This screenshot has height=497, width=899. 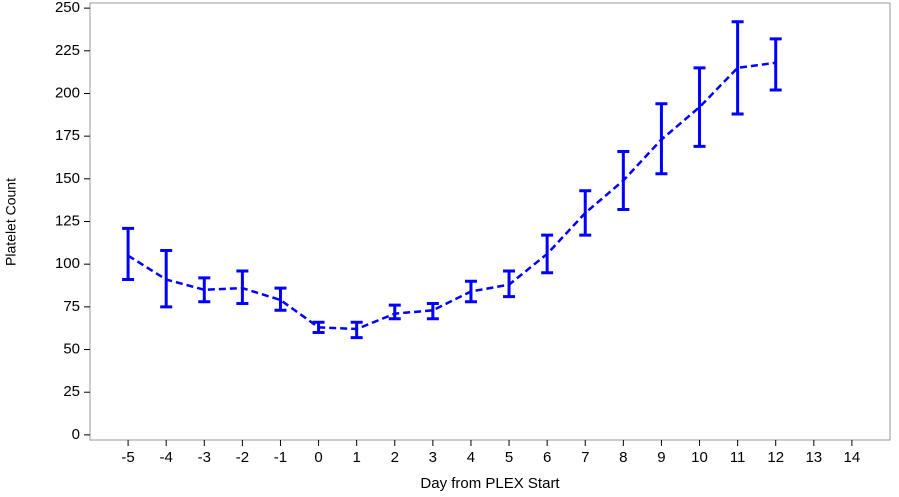 I want to click on x-tick-label: 7, so click(x=585, y=457).